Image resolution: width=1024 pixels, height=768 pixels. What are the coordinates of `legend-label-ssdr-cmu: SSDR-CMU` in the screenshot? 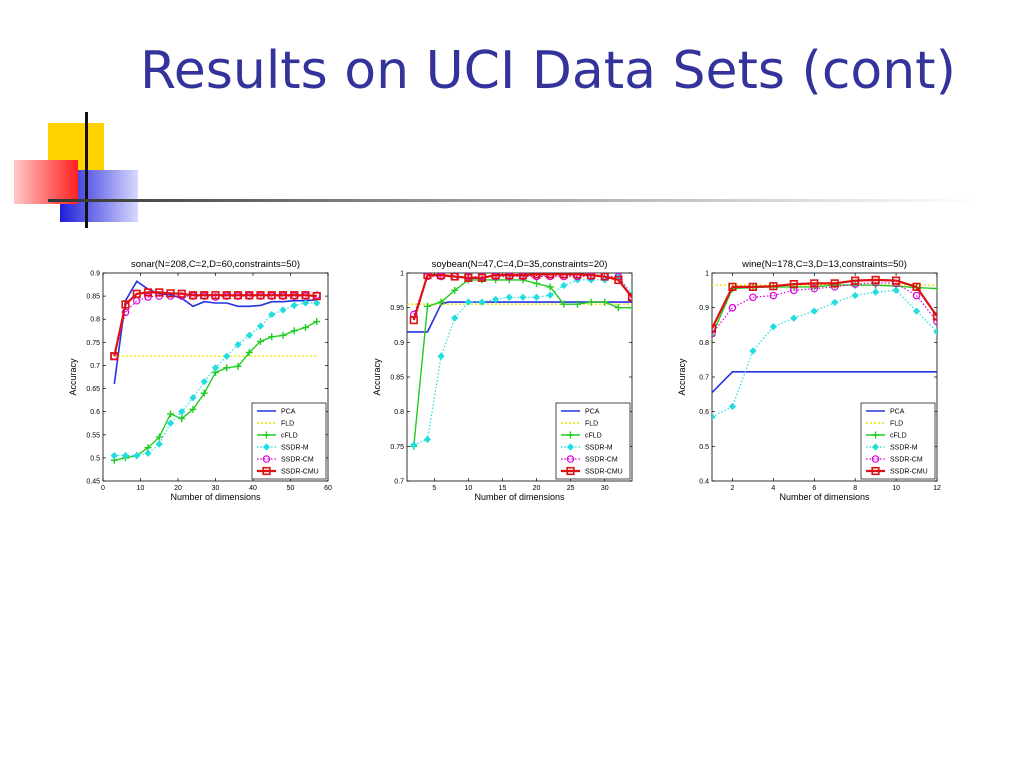 It's located at (909, 472).